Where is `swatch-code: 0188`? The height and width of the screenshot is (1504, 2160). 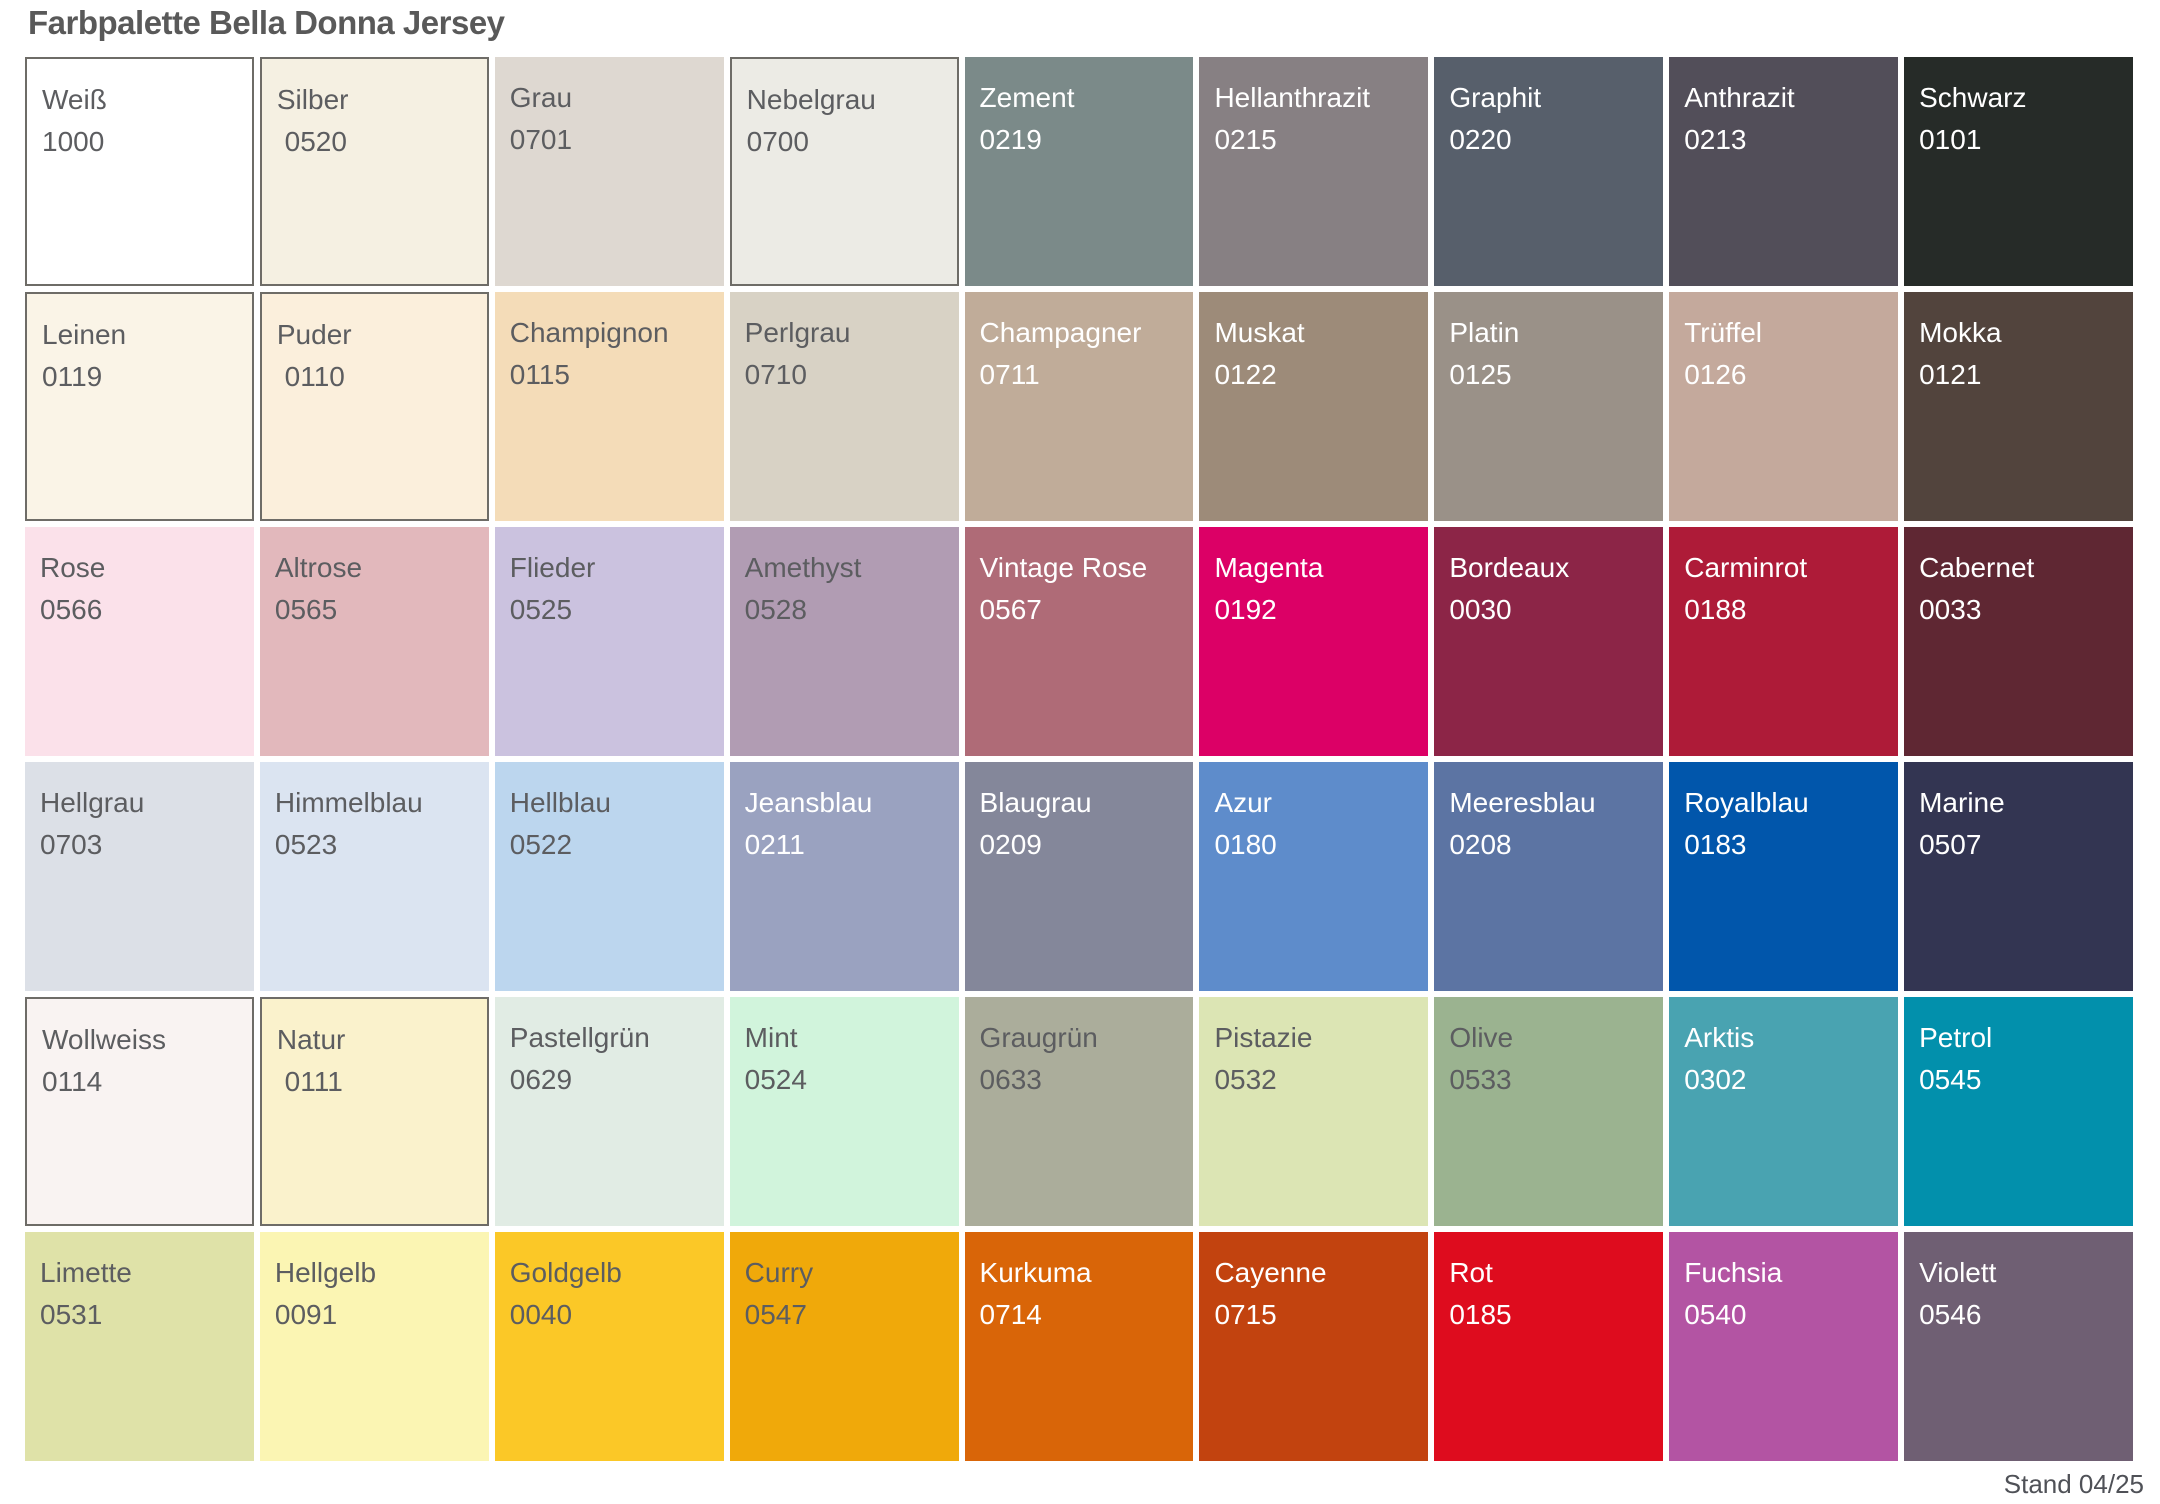 swatch-code: 0188 is located at coordinates (1715, 609).